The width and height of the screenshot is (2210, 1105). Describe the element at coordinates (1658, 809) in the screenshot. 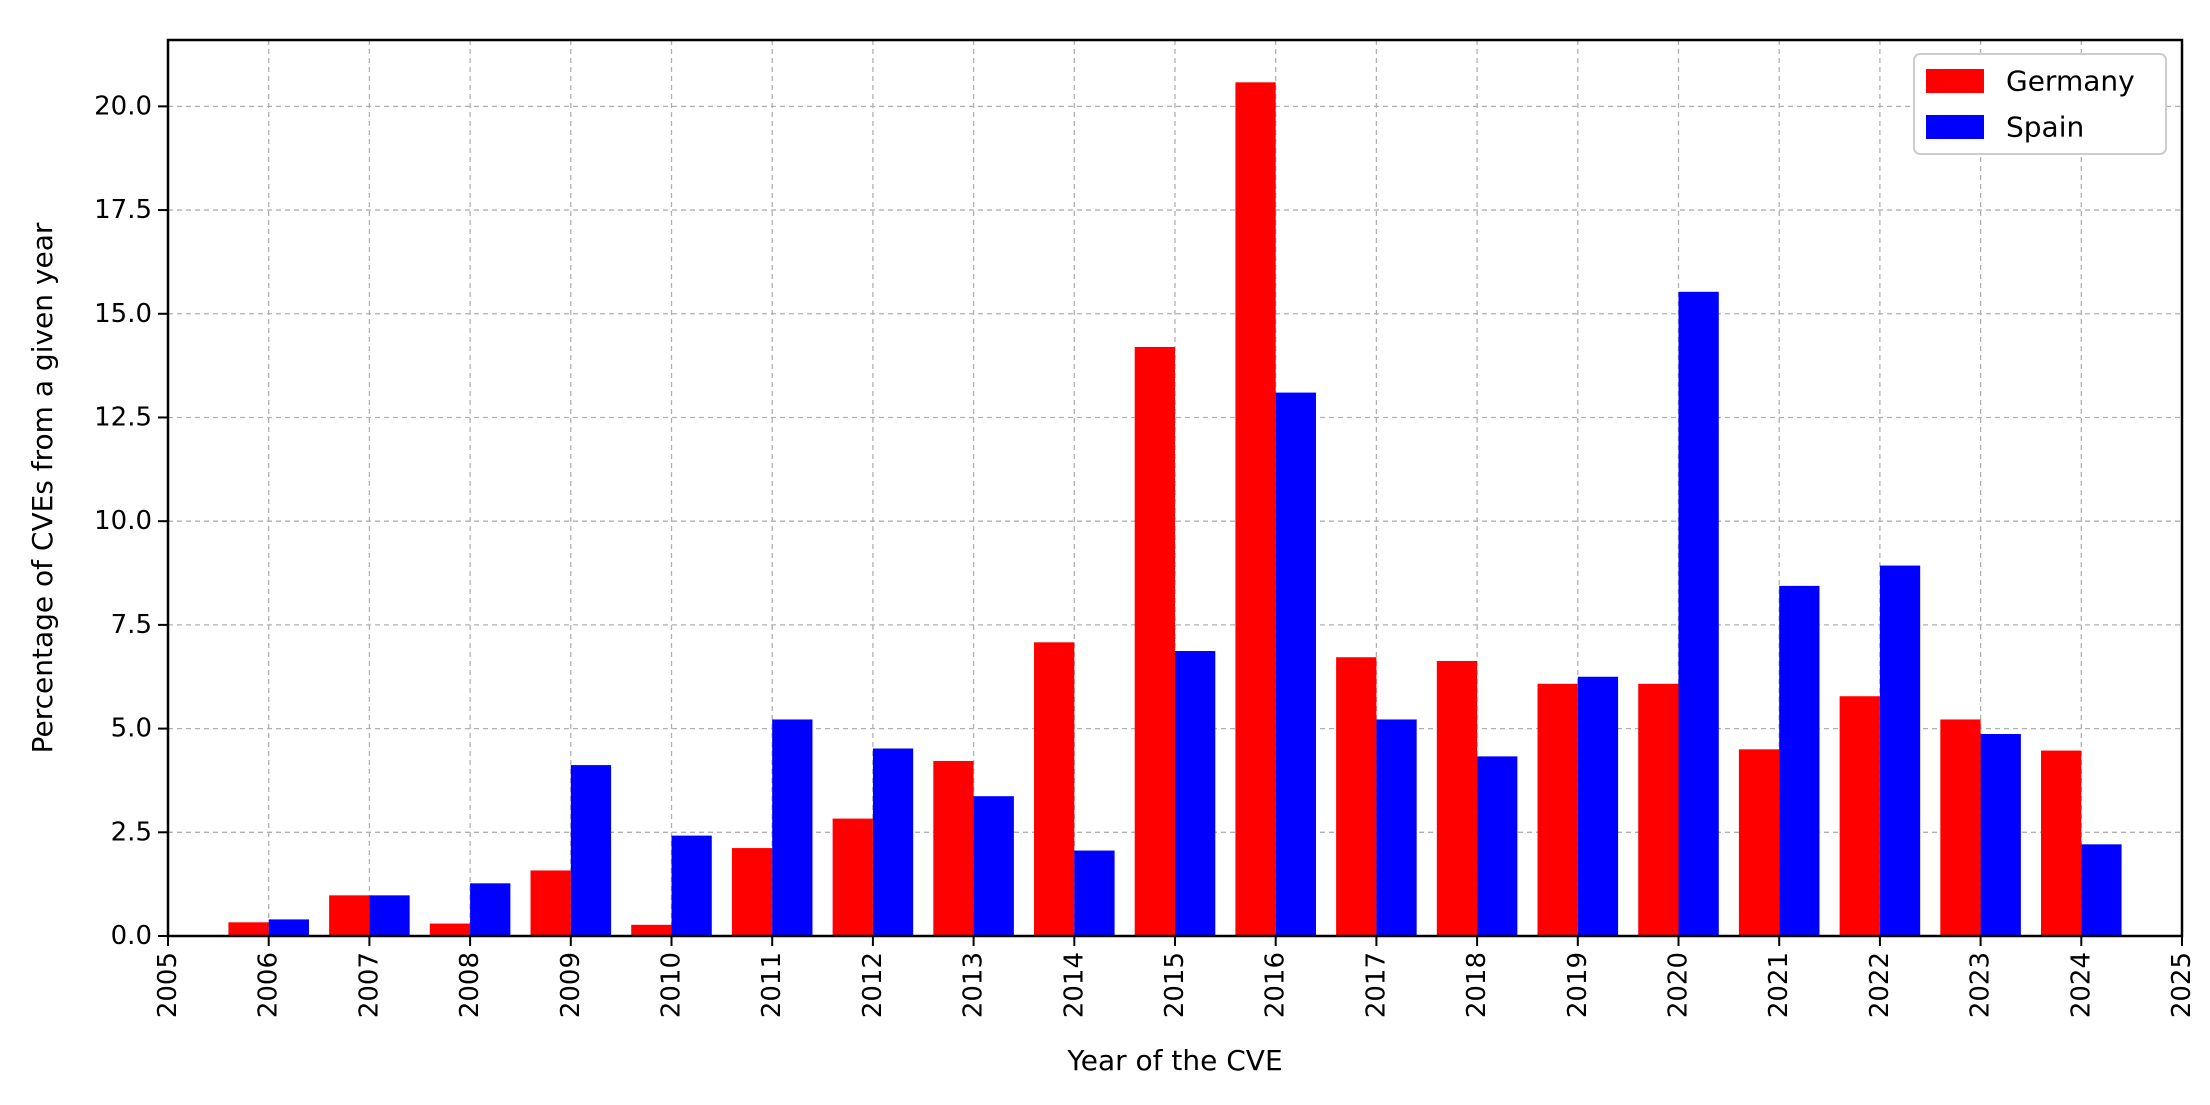

I see `bar-germany-2020` at that location.